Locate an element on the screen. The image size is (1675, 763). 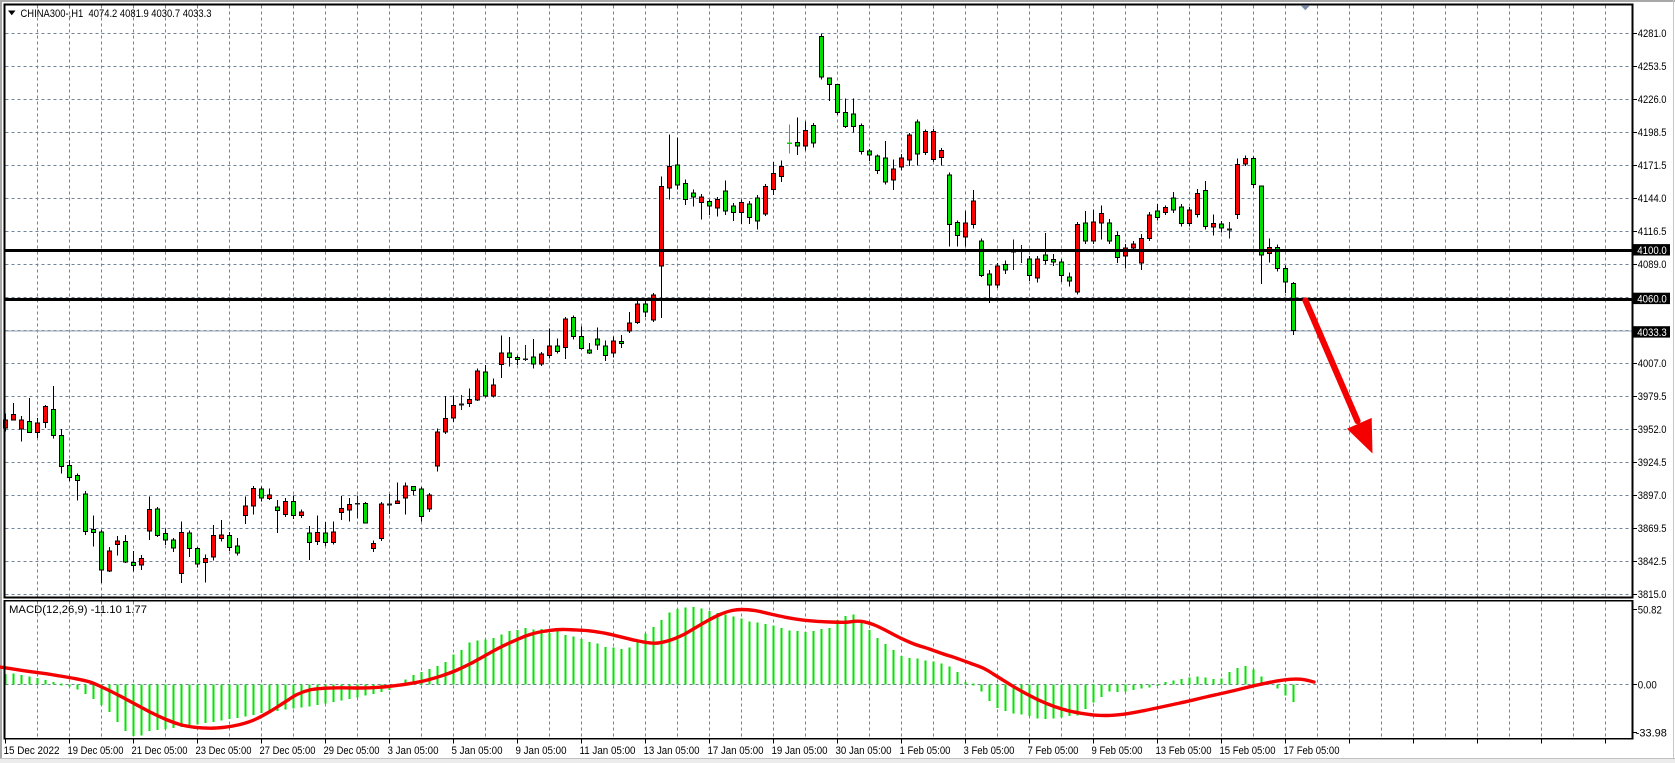
svg-text: 3979.5 is located at coordinates (1652, 397).